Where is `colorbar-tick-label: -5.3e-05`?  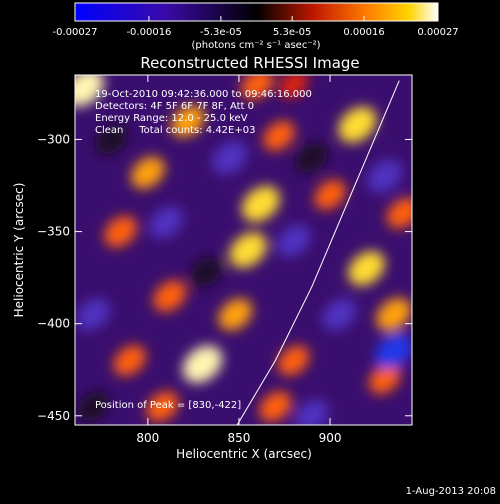
colorbar-tick-label: -5.3e-05 is located at coordinates (221, 32).